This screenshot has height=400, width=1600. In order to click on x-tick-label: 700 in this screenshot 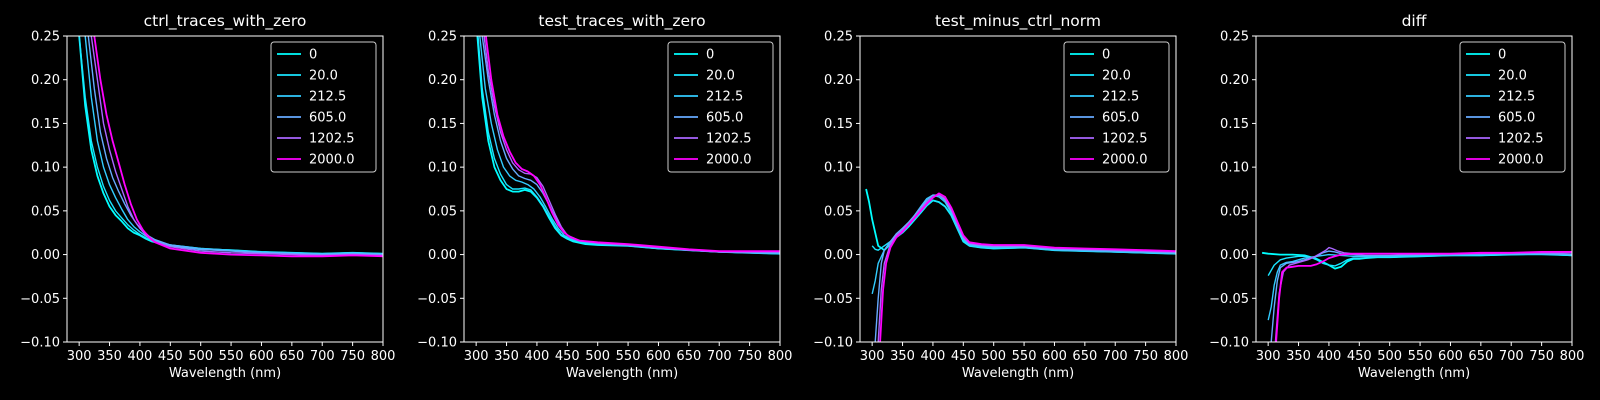, I will do `click(1115, 356)`.